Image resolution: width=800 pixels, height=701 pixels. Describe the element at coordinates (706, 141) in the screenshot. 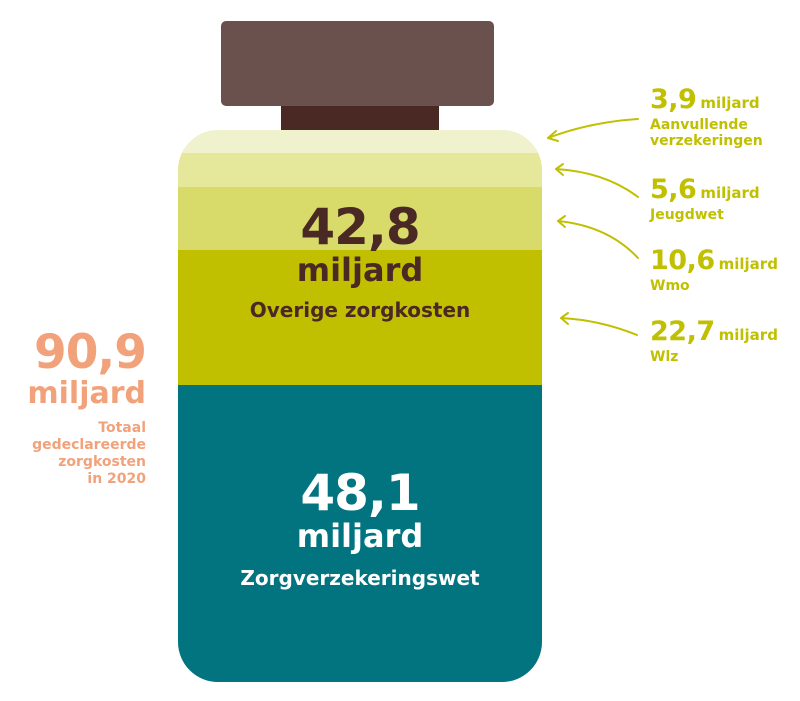

I see `category-line-2: verzekeringen` at that location.